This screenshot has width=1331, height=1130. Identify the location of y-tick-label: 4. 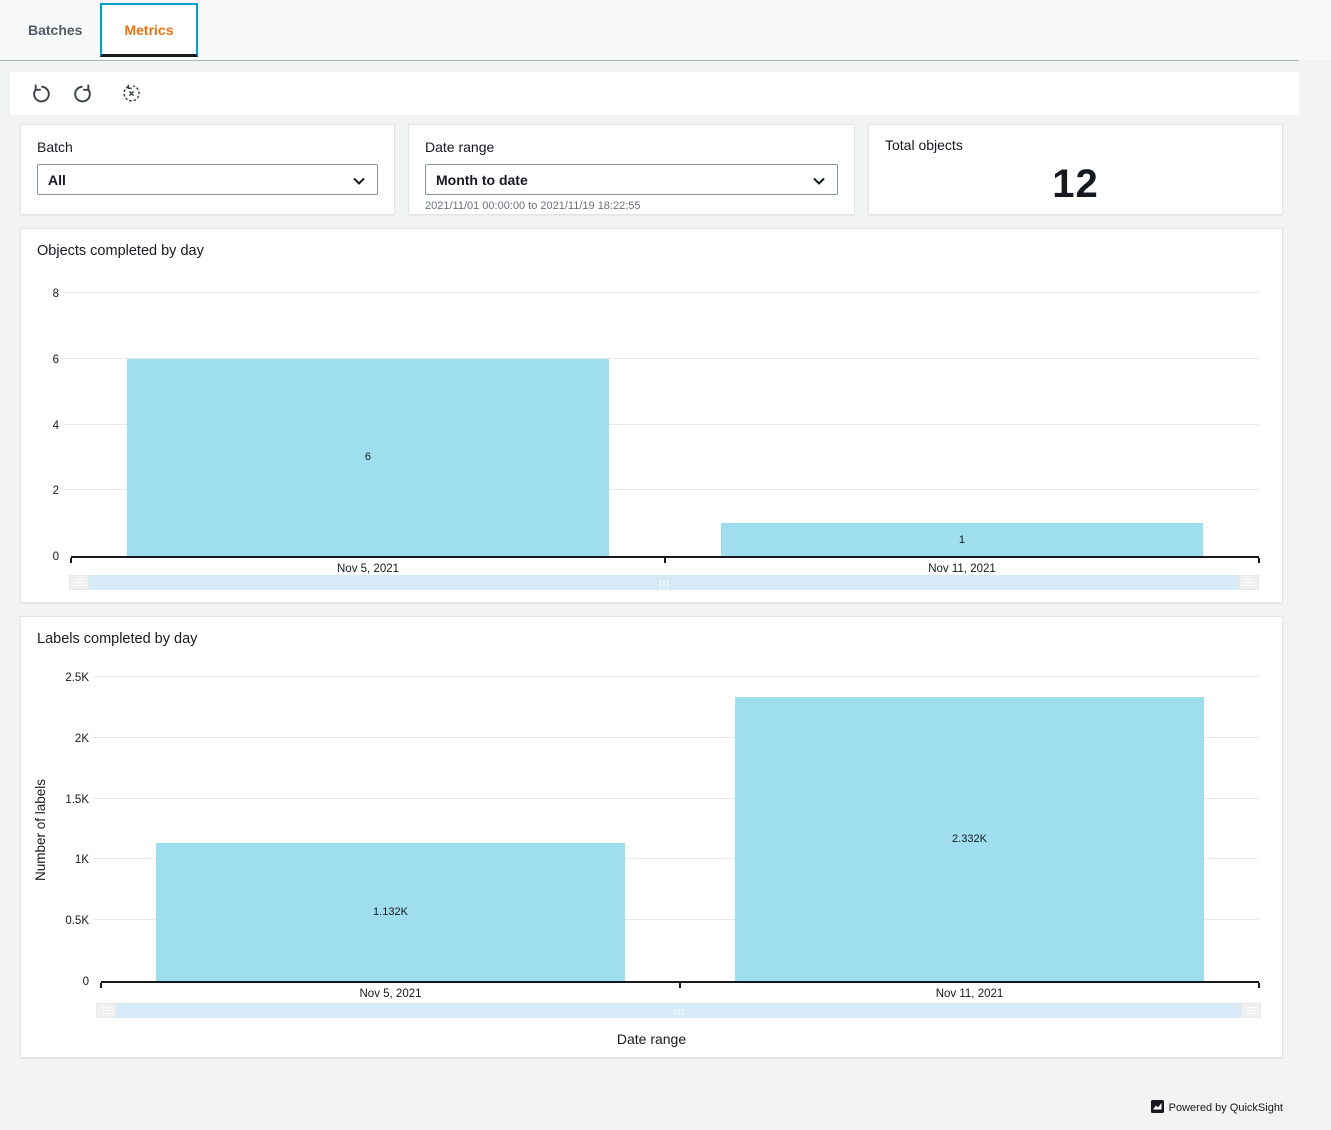
(55, 425).